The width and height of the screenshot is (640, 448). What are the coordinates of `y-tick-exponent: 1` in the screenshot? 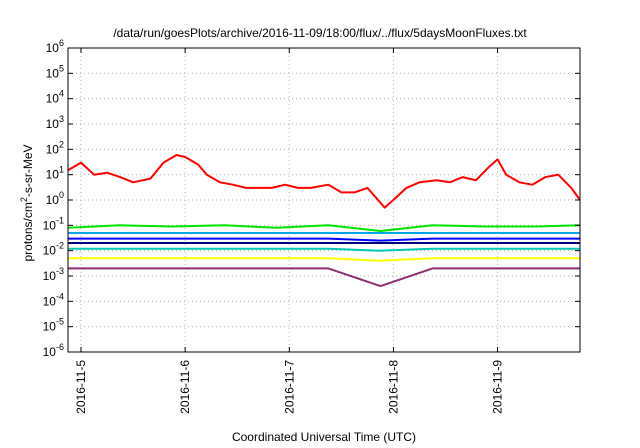 It's located at (61, 170).